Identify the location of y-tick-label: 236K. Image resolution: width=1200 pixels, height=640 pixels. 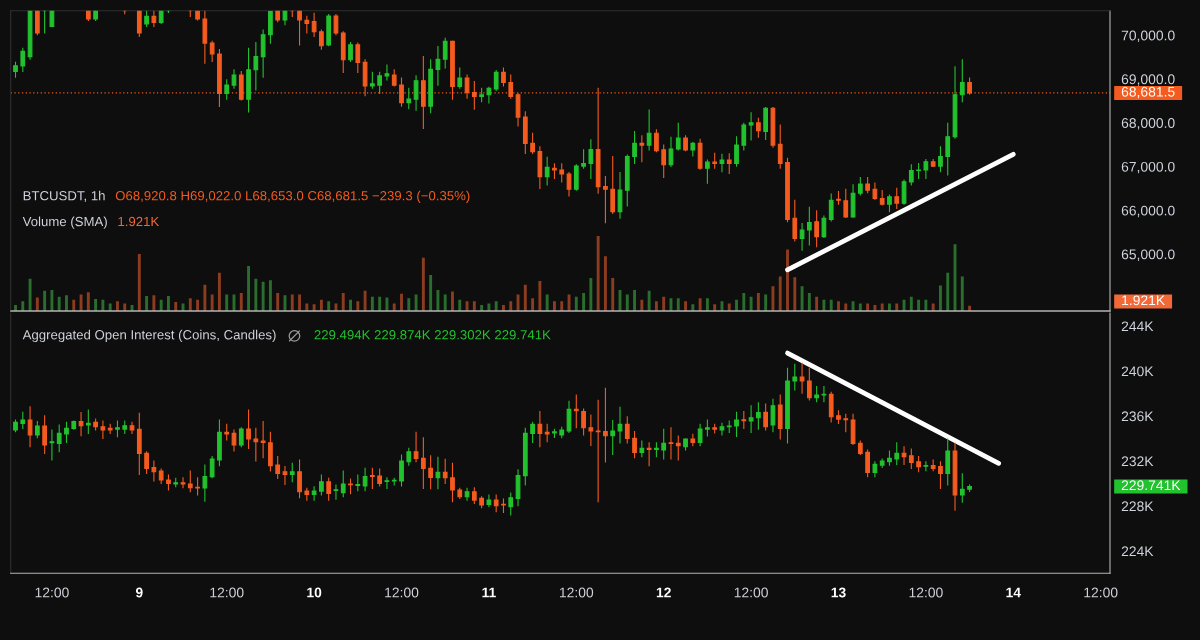
(1137, 416).